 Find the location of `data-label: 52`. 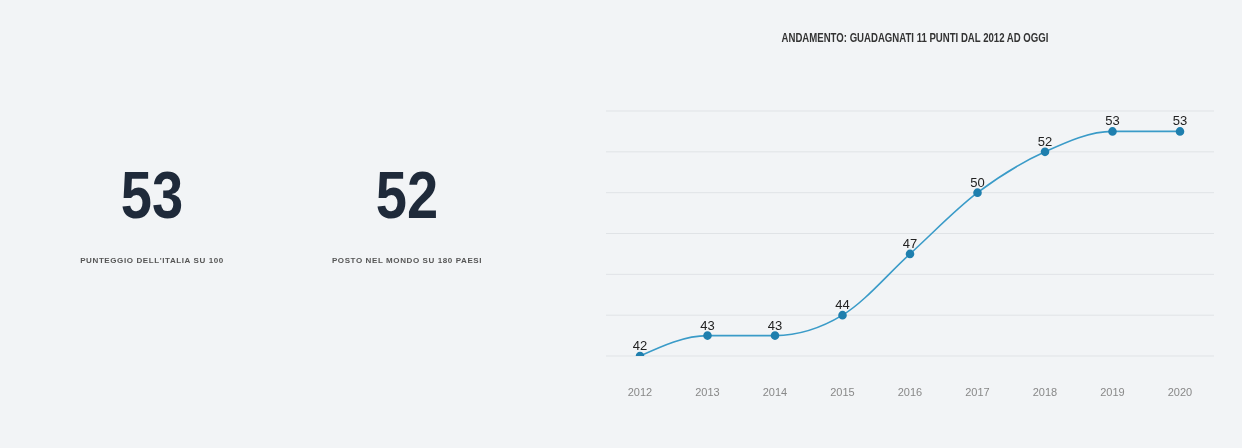

data-label: 52 is located at coordinates (1045, 141).